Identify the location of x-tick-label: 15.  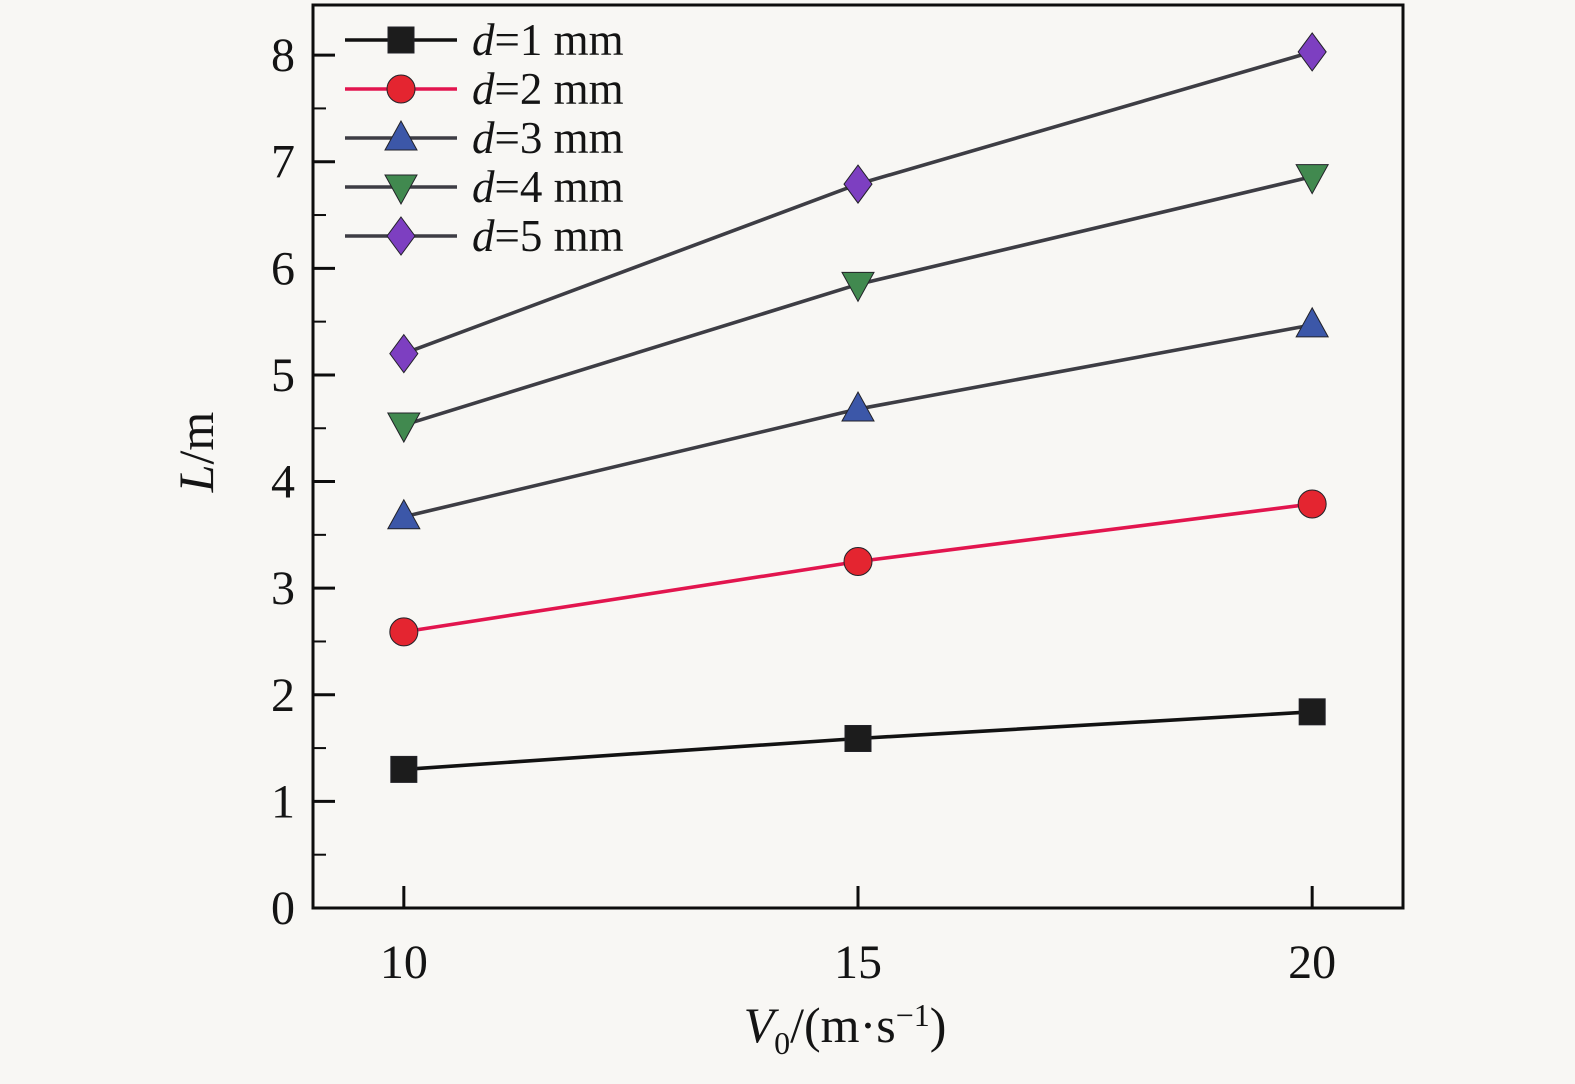
(858, 962).